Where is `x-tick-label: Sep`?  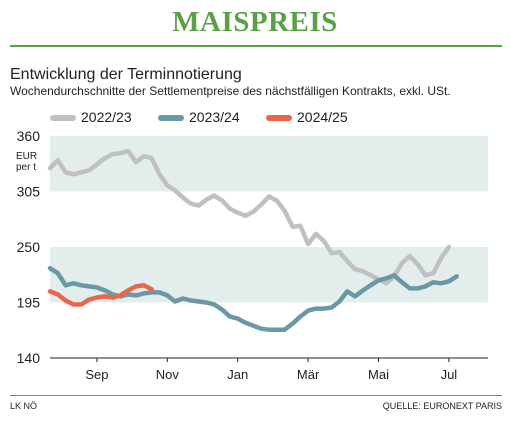
x-tick-label: Sep is located at coordinates (96, 374).